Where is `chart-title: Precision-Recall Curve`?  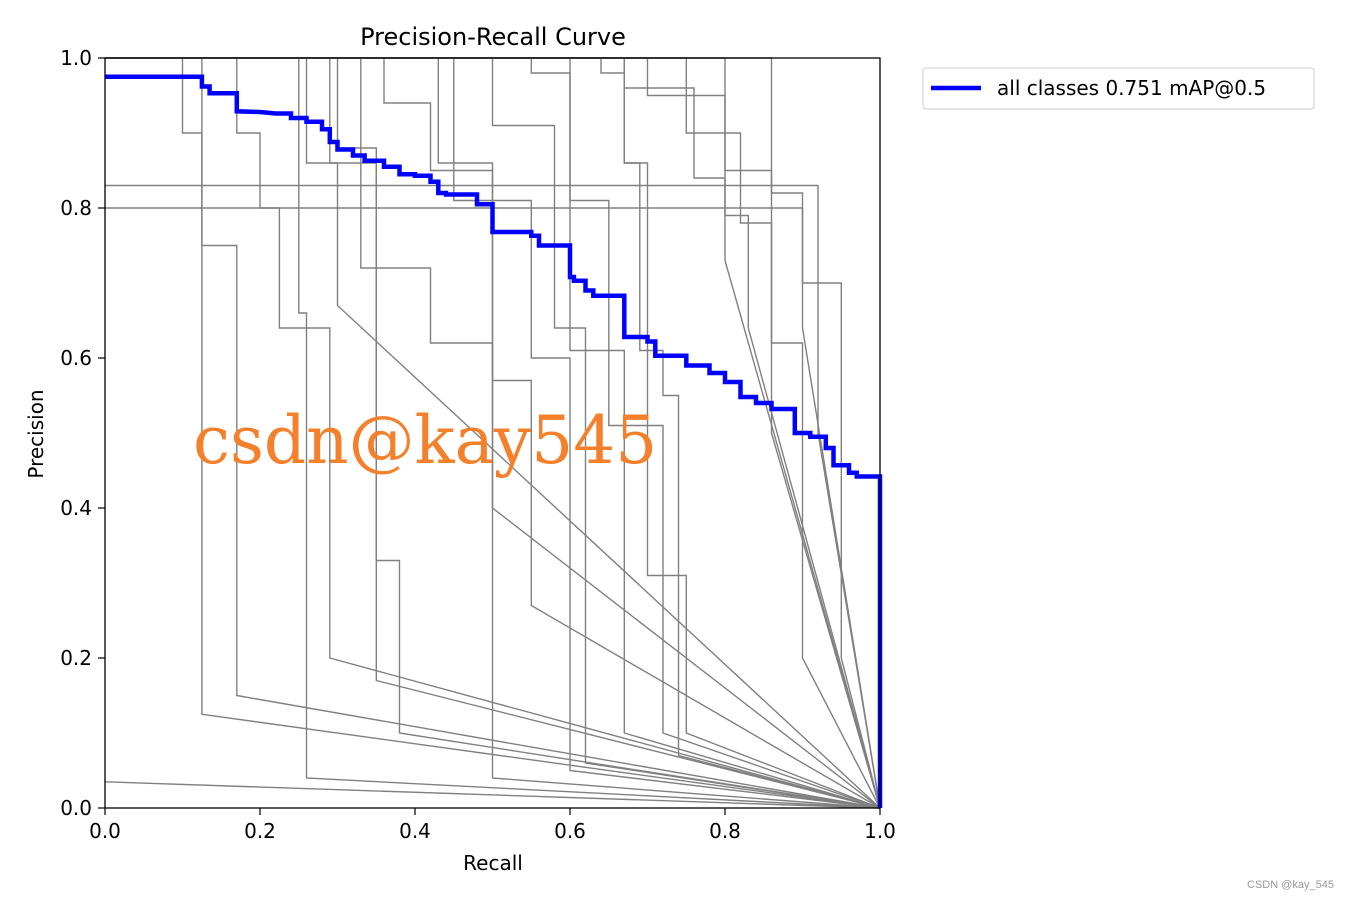 chart-title: Precision-Recall Curve is located at coordinates (493, 37).